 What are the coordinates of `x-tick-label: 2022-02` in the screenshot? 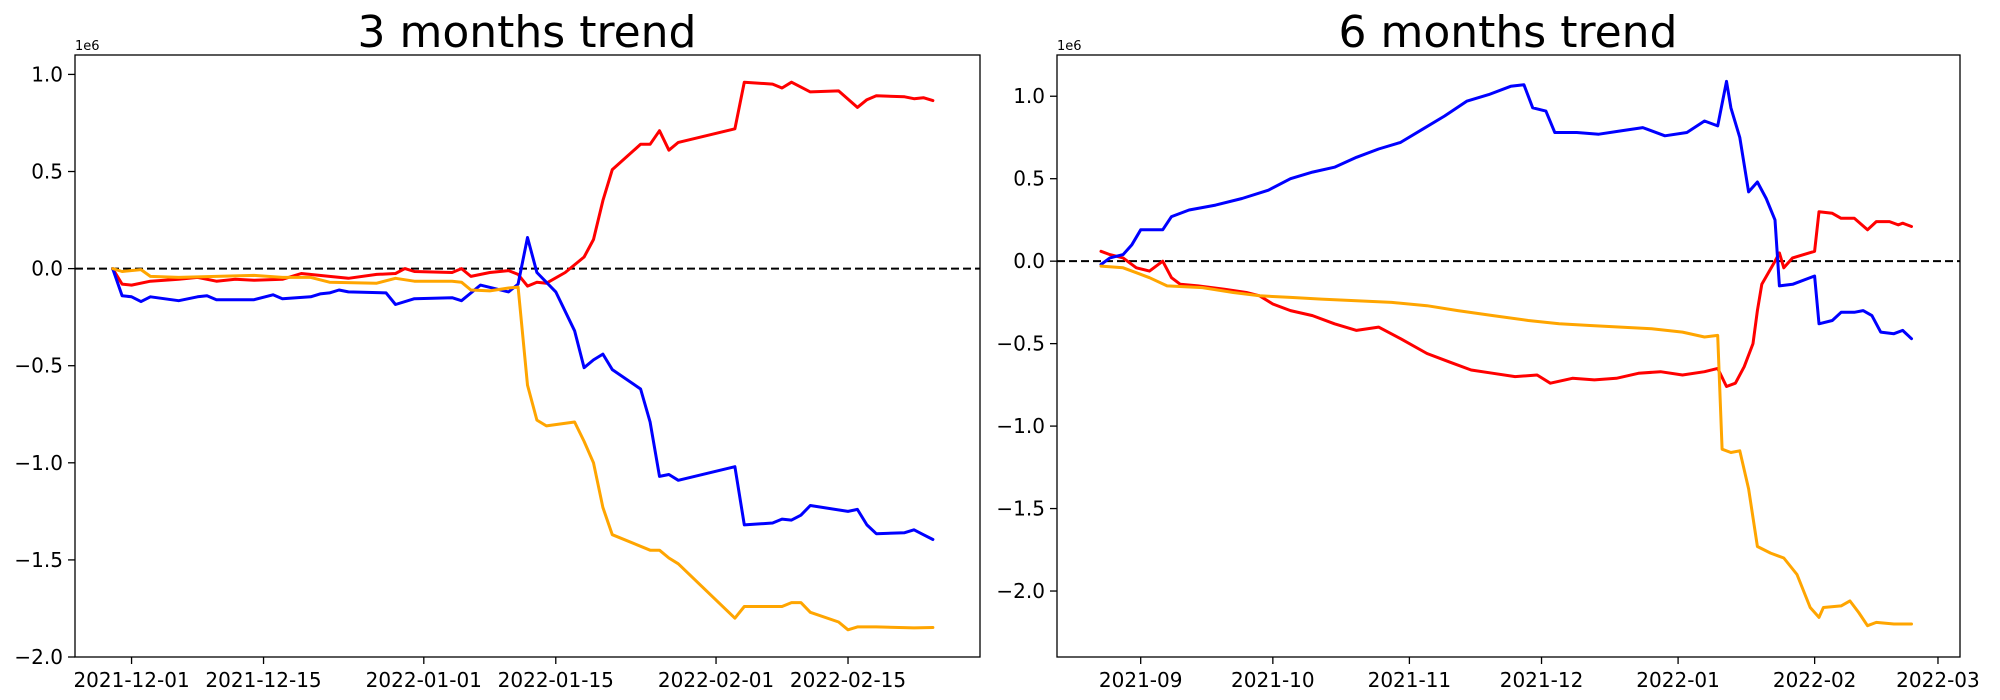 It's located at (1815, 680).